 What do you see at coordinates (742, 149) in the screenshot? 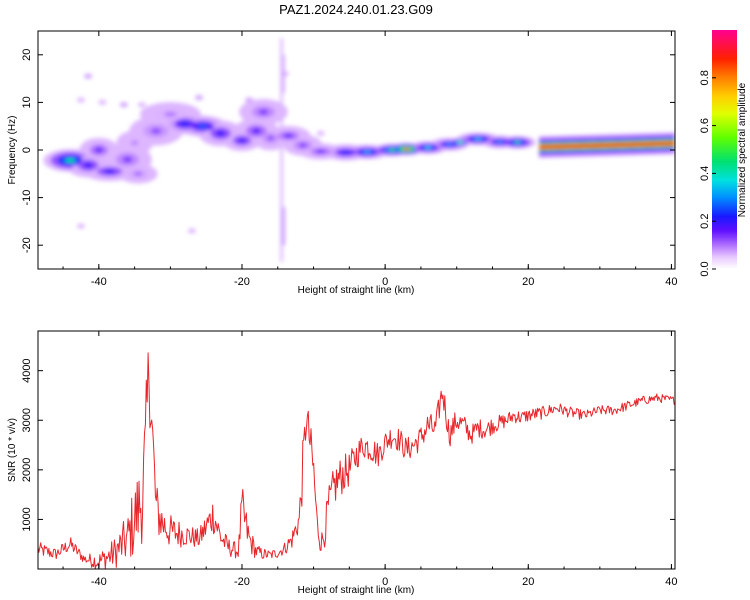
I see `colorbar-label: Normalized spectral amplitude` at bounding box center [742, 149].